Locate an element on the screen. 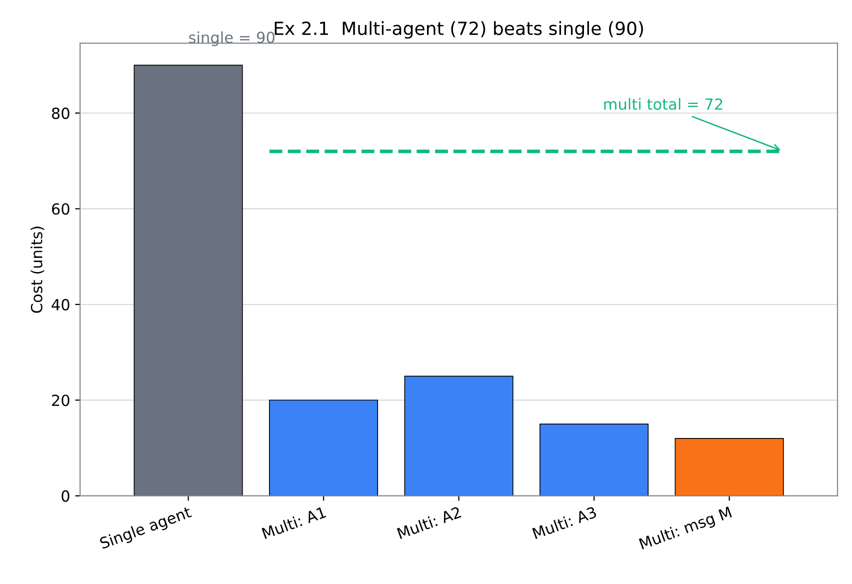  y-tick-label: 0 is located at coordinates (66, 496).